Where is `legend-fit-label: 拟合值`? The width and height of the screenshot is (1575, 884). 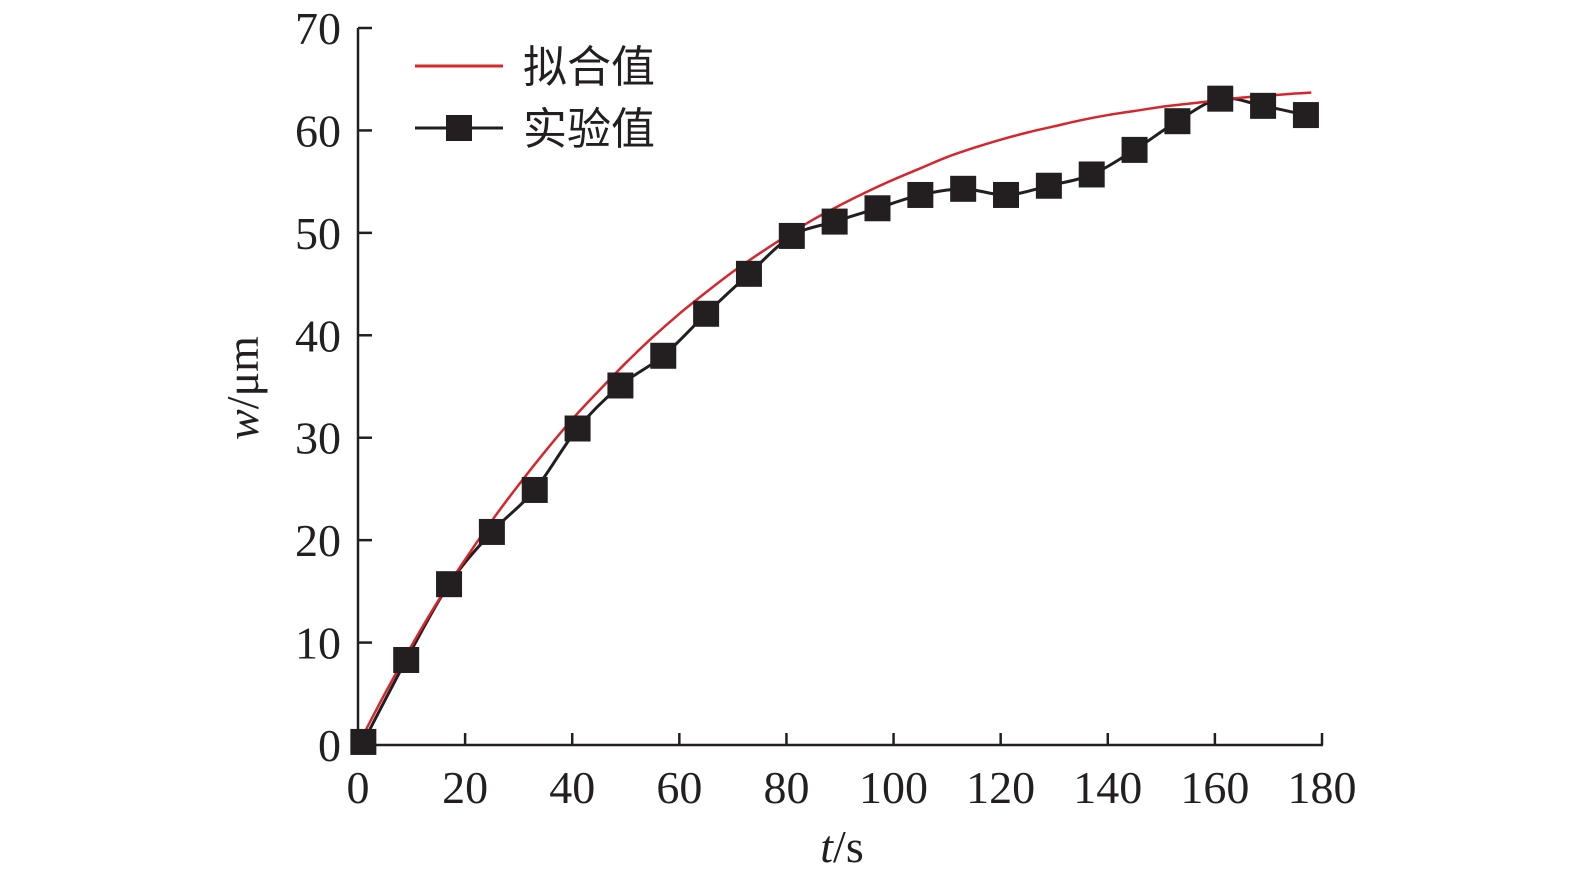
legend-fit-label: 拟合值 is located at coordinates (589, 67).